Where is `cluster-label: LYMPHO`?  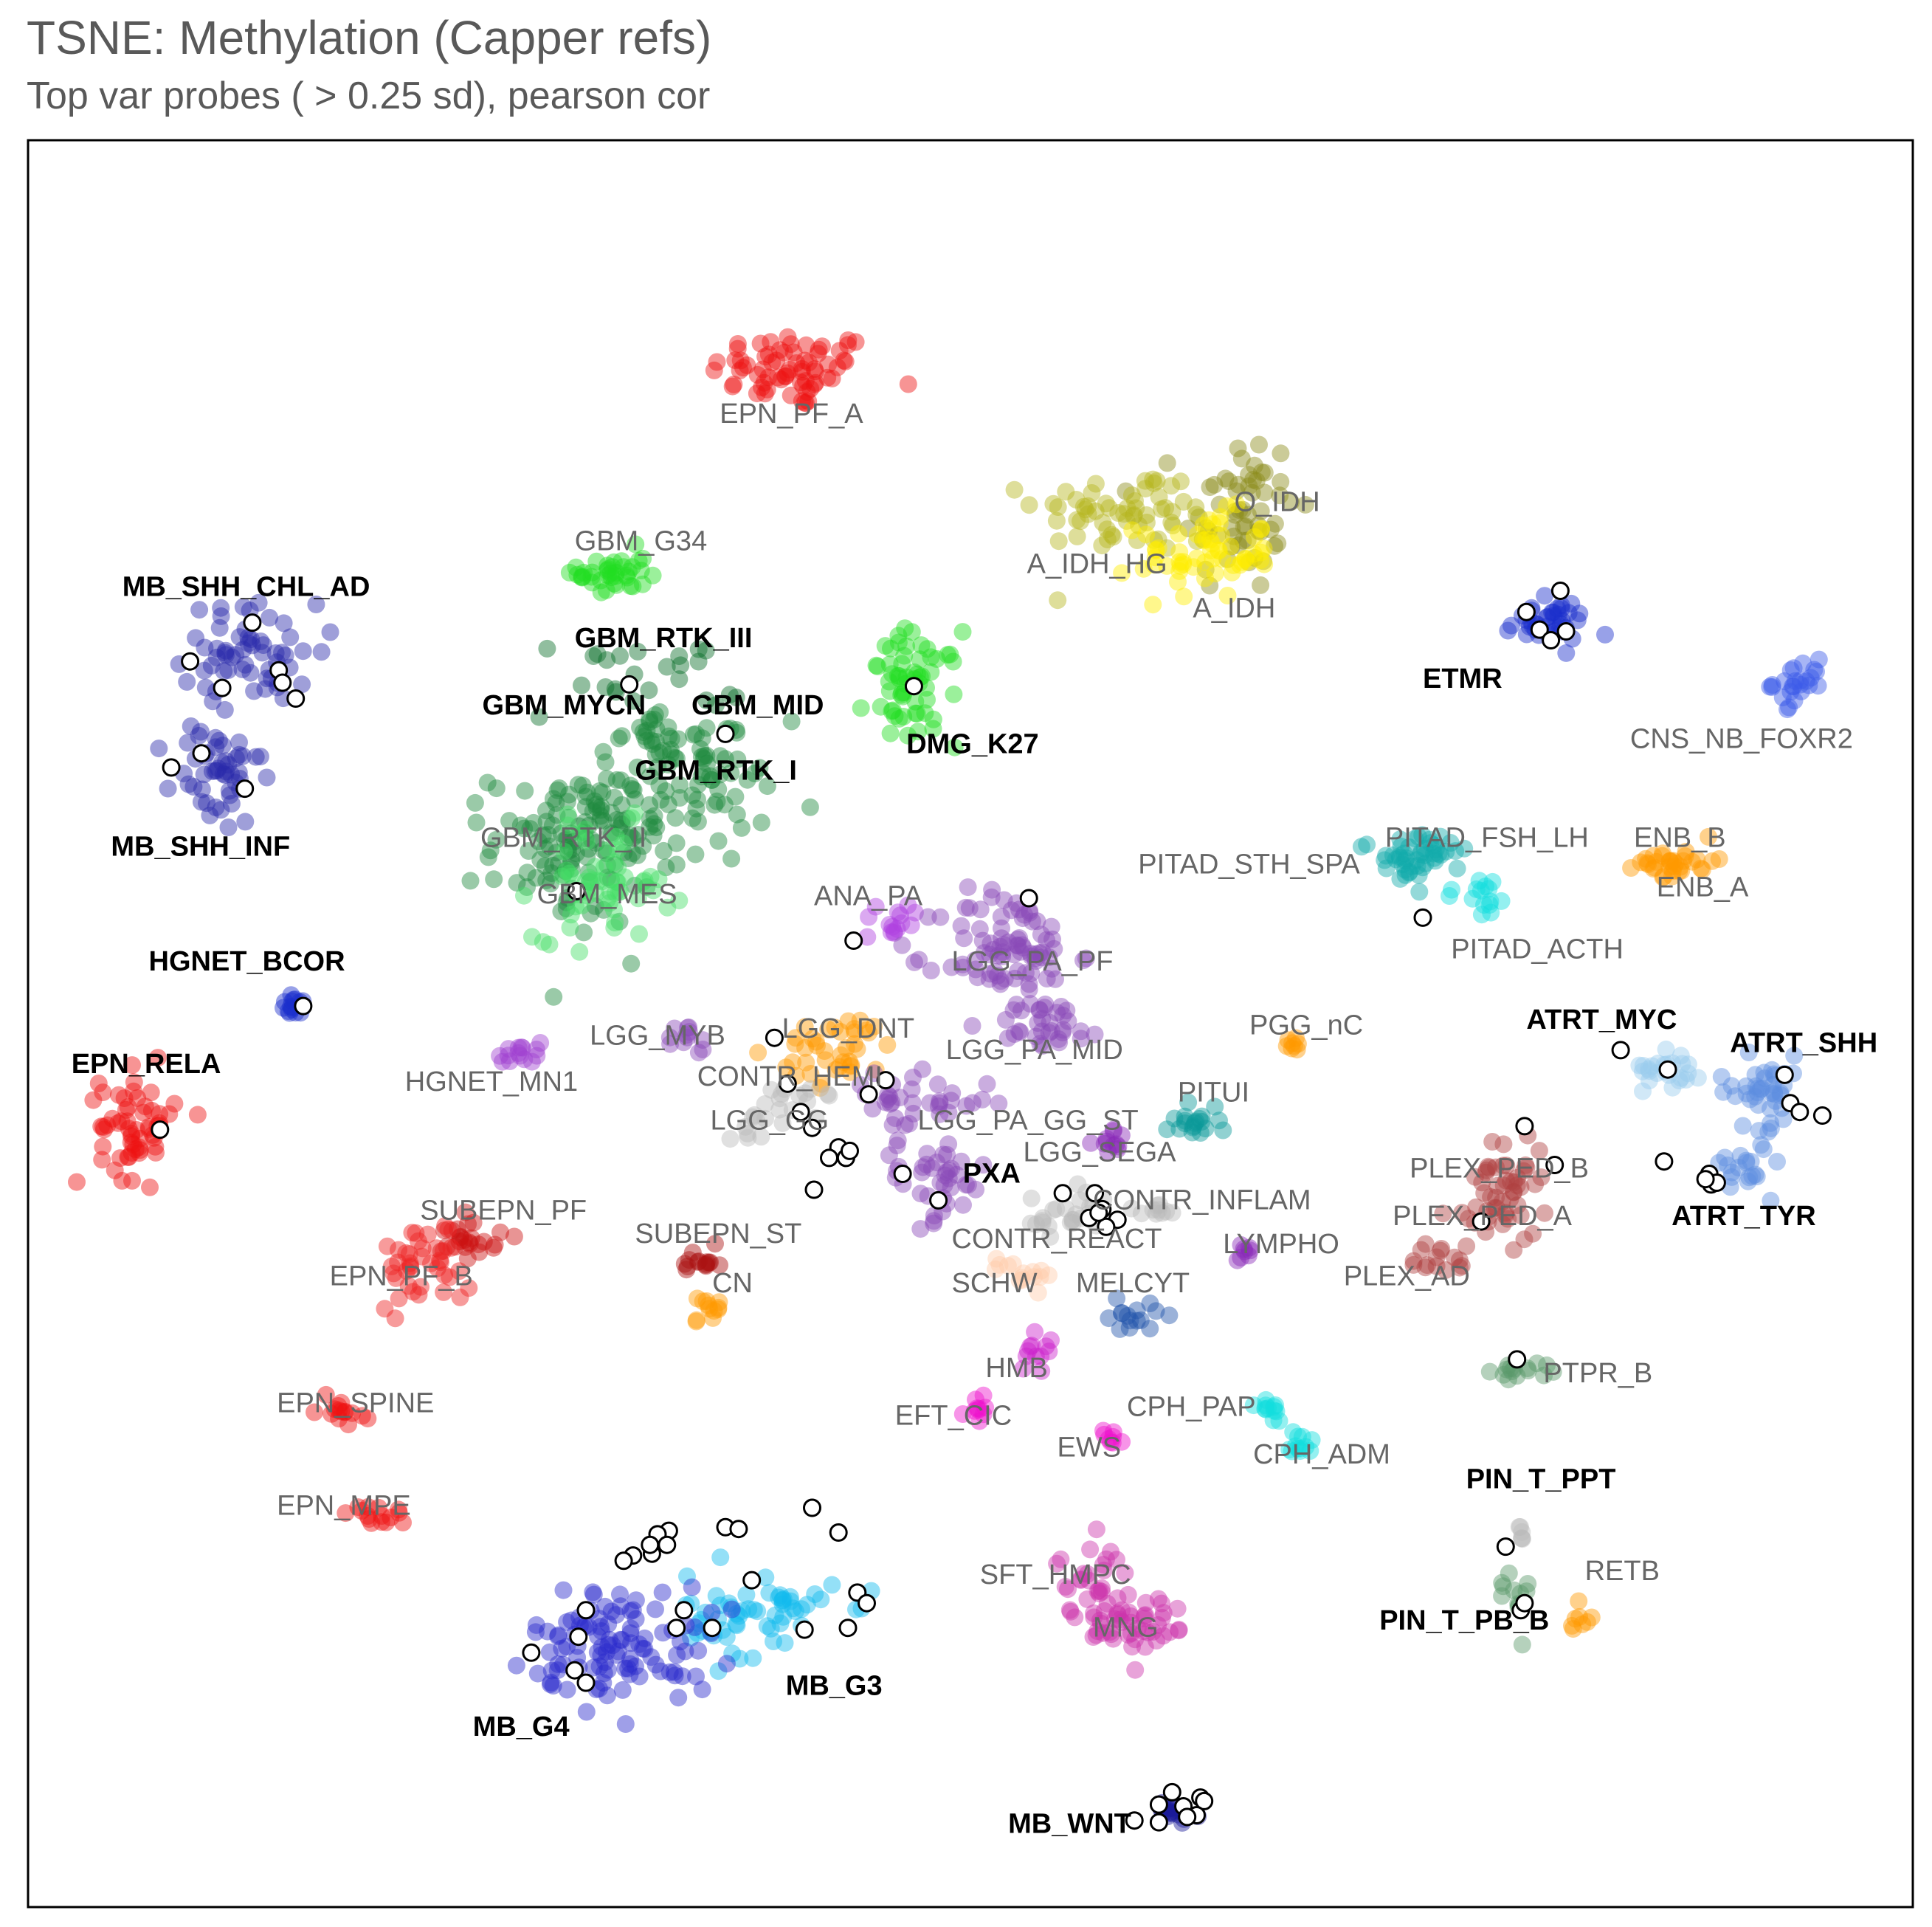 cluster-label: LYMPHO is located at coordinates (1281, 1244).